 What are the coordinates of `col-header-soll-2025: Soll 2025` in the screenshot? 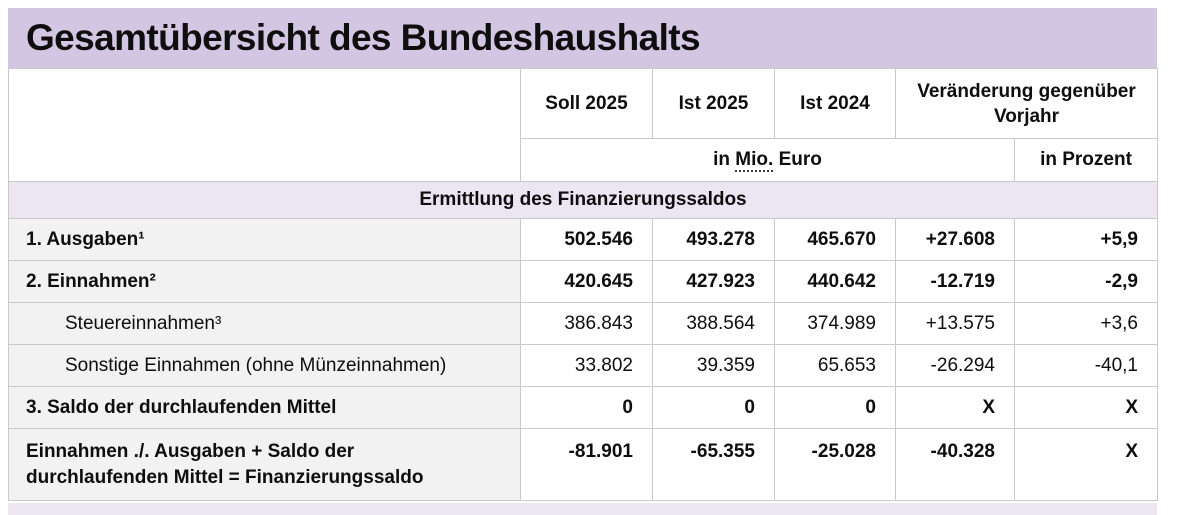 It's located at (586, 103).